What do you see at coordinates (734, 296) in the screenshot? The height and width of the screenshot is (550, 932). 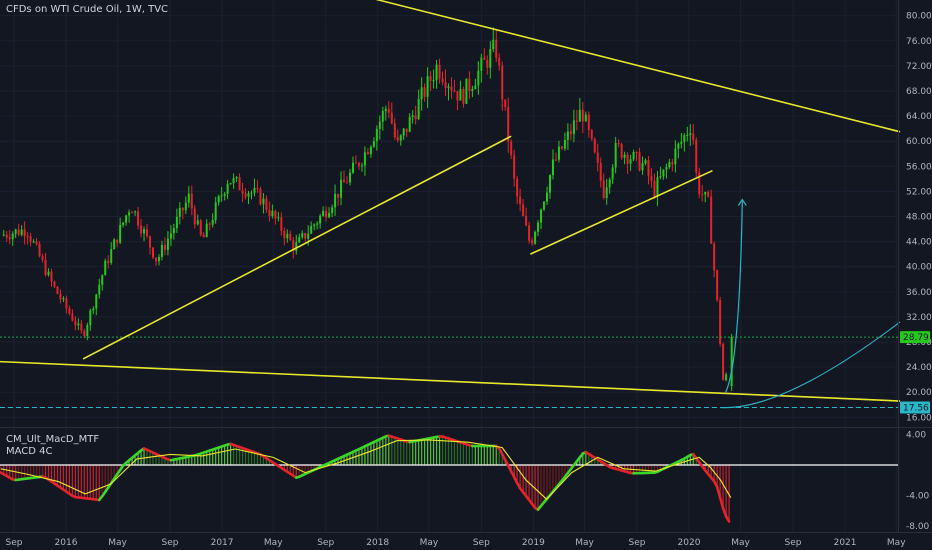 I see `rebound-arrow` at bounding box center [734, 296].